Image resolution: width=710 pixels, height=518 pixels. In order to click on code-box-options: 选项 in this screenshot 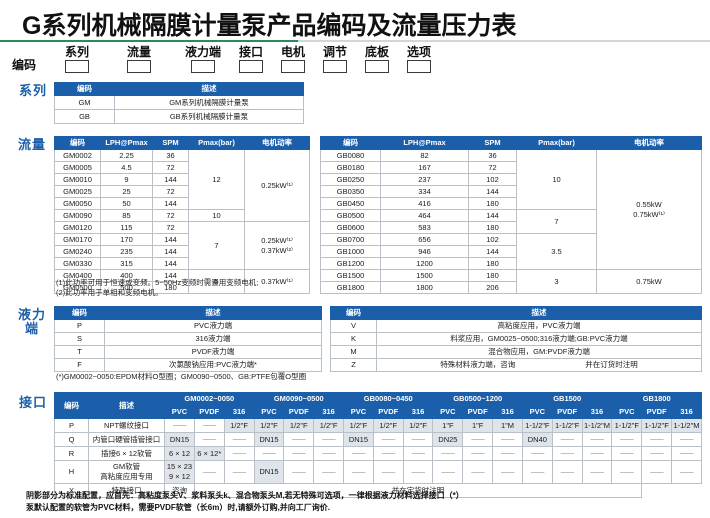, I will do `click(419, 59)`.